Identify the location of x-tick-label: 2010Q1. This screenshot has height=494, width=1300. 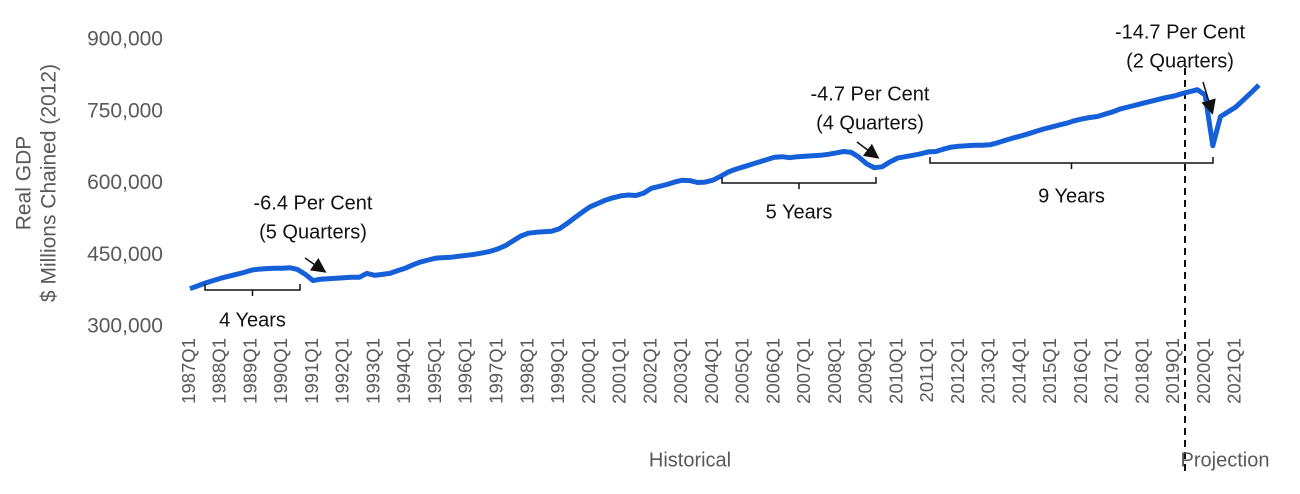
(895, 371).